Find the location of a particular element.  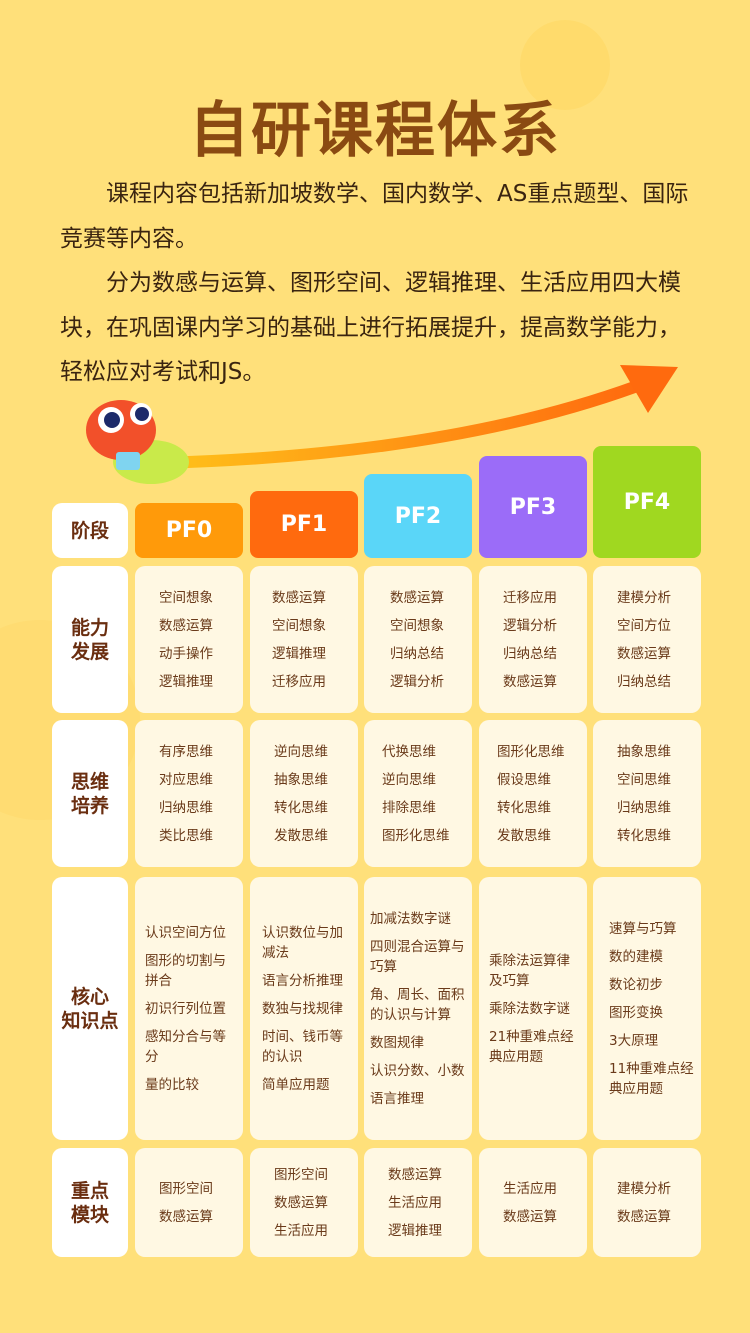

cell-item: 认识空间方位 is located at coordinates (185, 932).